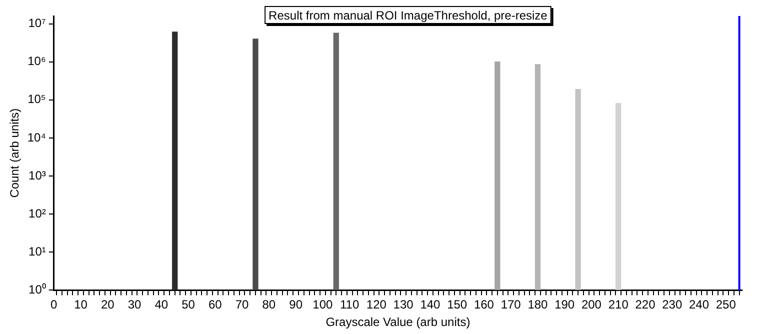 The width and height of the screenshot is (768, 334). I want to click on x-tick-label: 250, so click(726, 305).